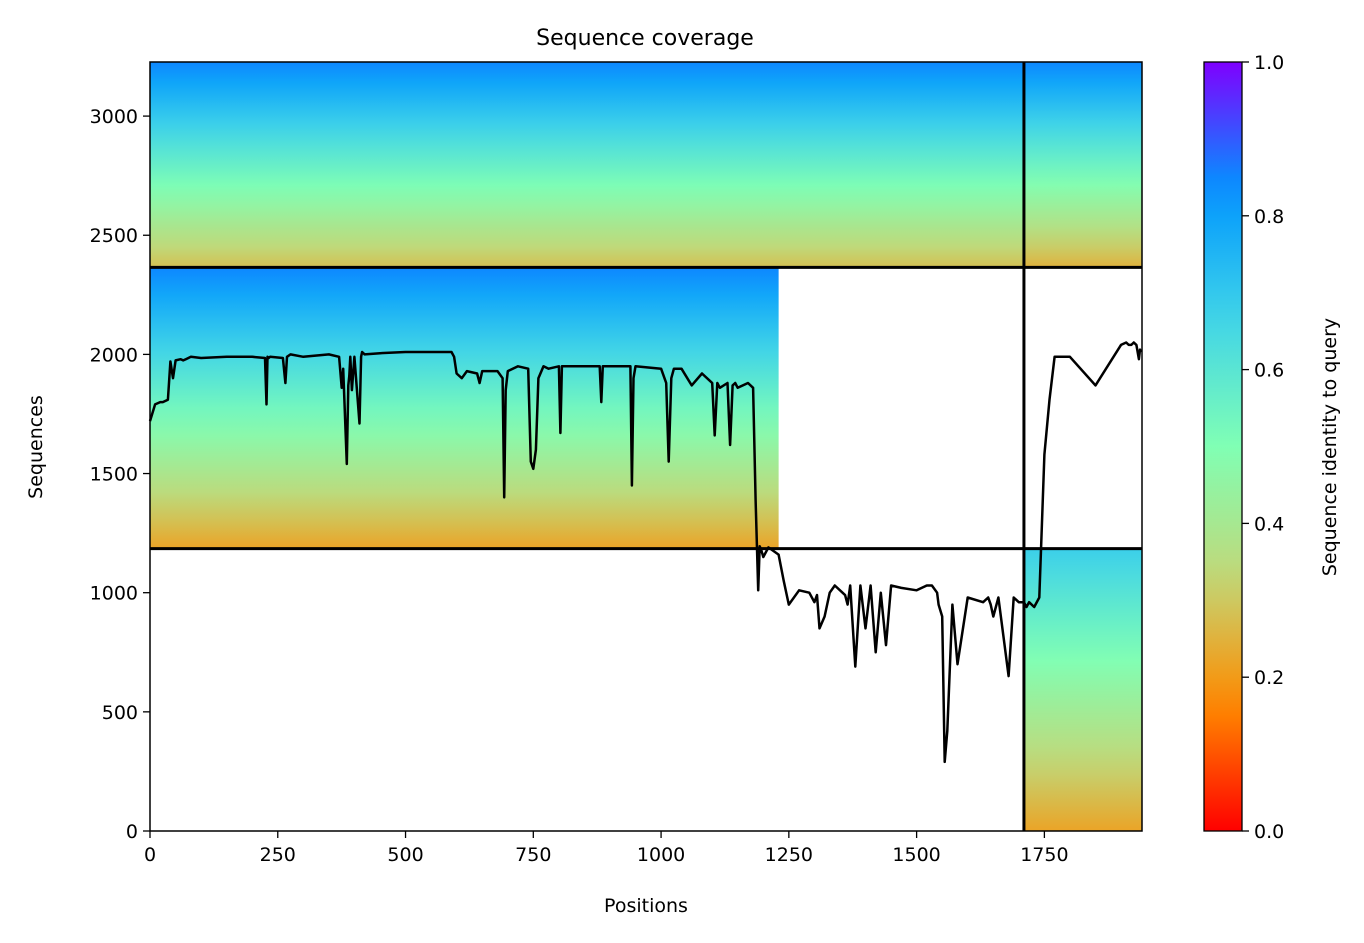 This screenshot has height=943, width=1364. I want to click on colorbar-tick-label: 1.0, so click(1269, 63).